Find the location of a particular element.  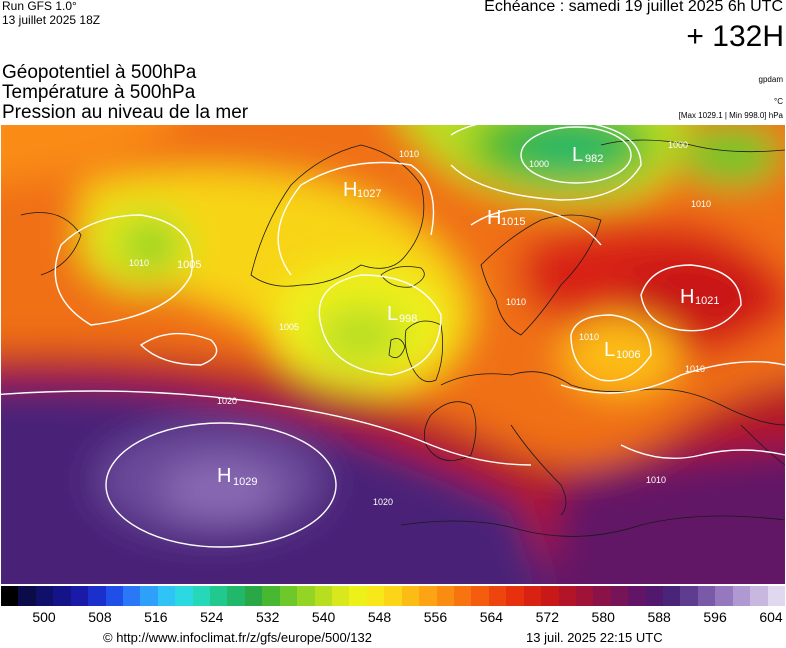

colorbar-tick-label: 516 is located at coordinates (156, 617).